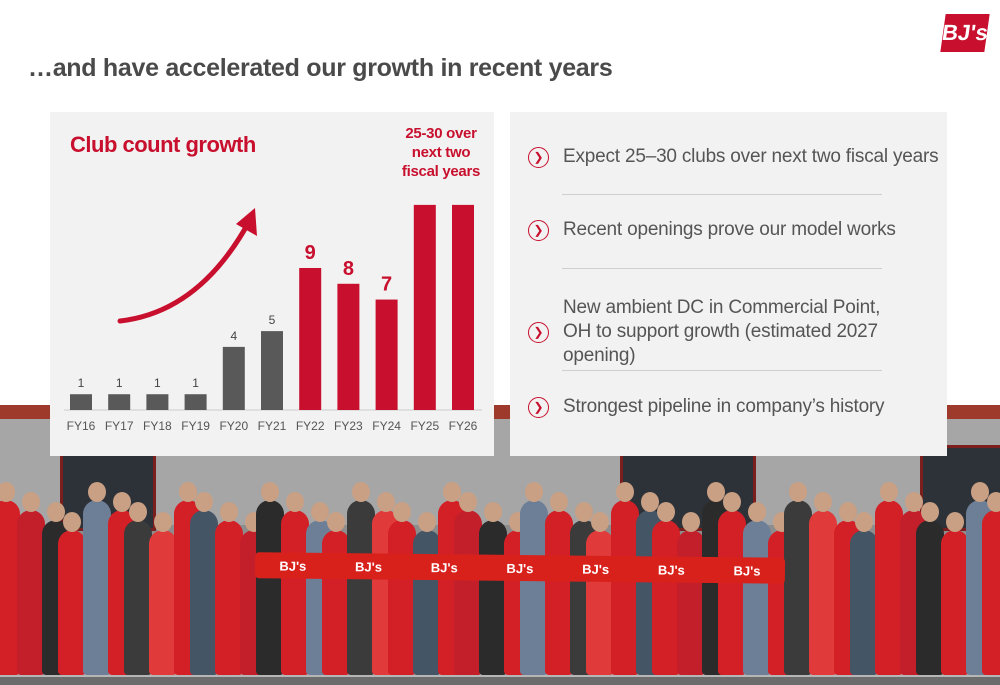 The height and width of the screenshot is (685, 1000). What do you see at coordinates (722, 268) in the screenshot?
I see `divider` at bounding box center [722, 268].